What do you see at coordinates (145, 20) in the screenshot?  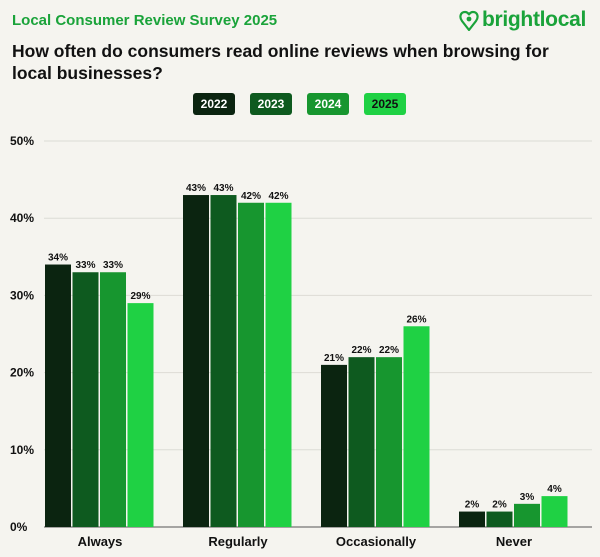 I see `survey-title: Local Consumer Review Survey 2025` at bounding box center [145, 20].